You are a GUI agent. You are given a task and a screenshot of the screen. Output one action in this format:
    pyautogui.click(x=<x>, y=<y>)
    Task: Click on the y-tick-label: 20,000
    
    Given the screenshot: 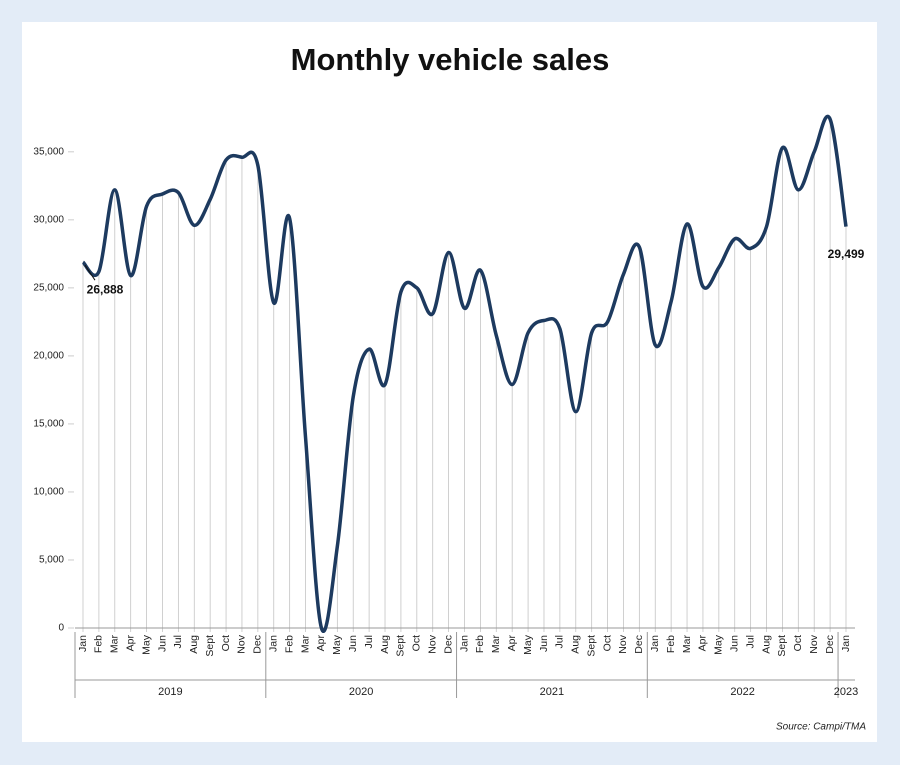 What is the action you would take?
    pyautogui.click(x=48, y=356)
    